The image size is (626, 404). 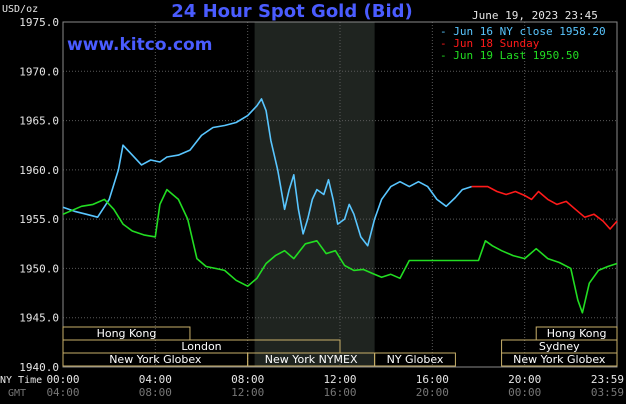 What do you see at coordinates (20, 9) in the screenshot?
I see `unit-label: USD/oz` at bounding box center [20, 9].